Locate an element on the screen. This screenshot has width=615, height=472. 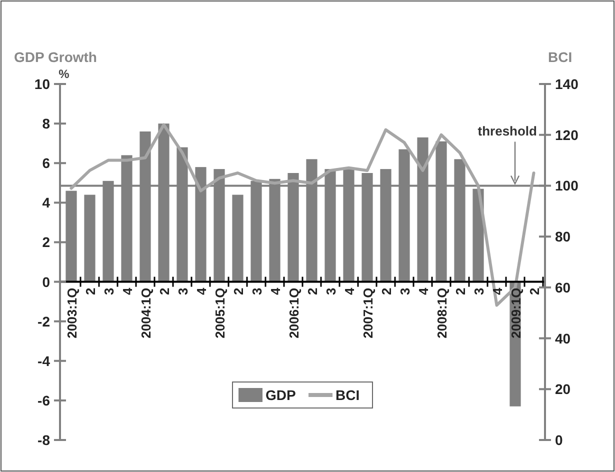
y-tick-label: -4 is located at coordinates (44, 360).